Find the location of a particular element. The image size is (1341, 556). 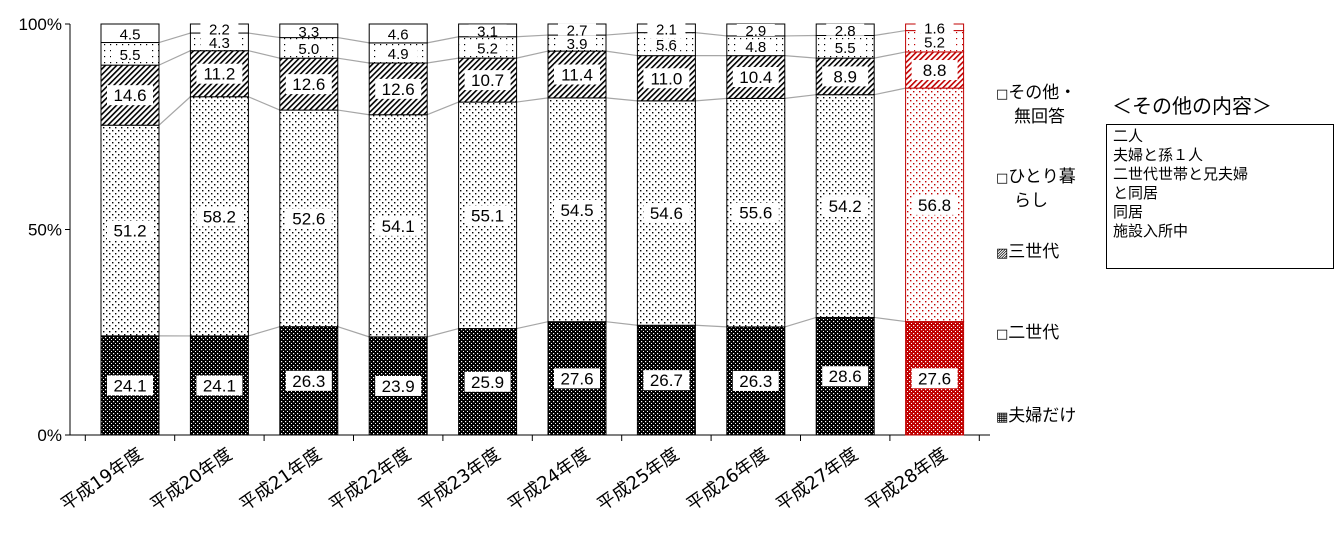

data-label: 1.6 is located at coordinates (934, 28).